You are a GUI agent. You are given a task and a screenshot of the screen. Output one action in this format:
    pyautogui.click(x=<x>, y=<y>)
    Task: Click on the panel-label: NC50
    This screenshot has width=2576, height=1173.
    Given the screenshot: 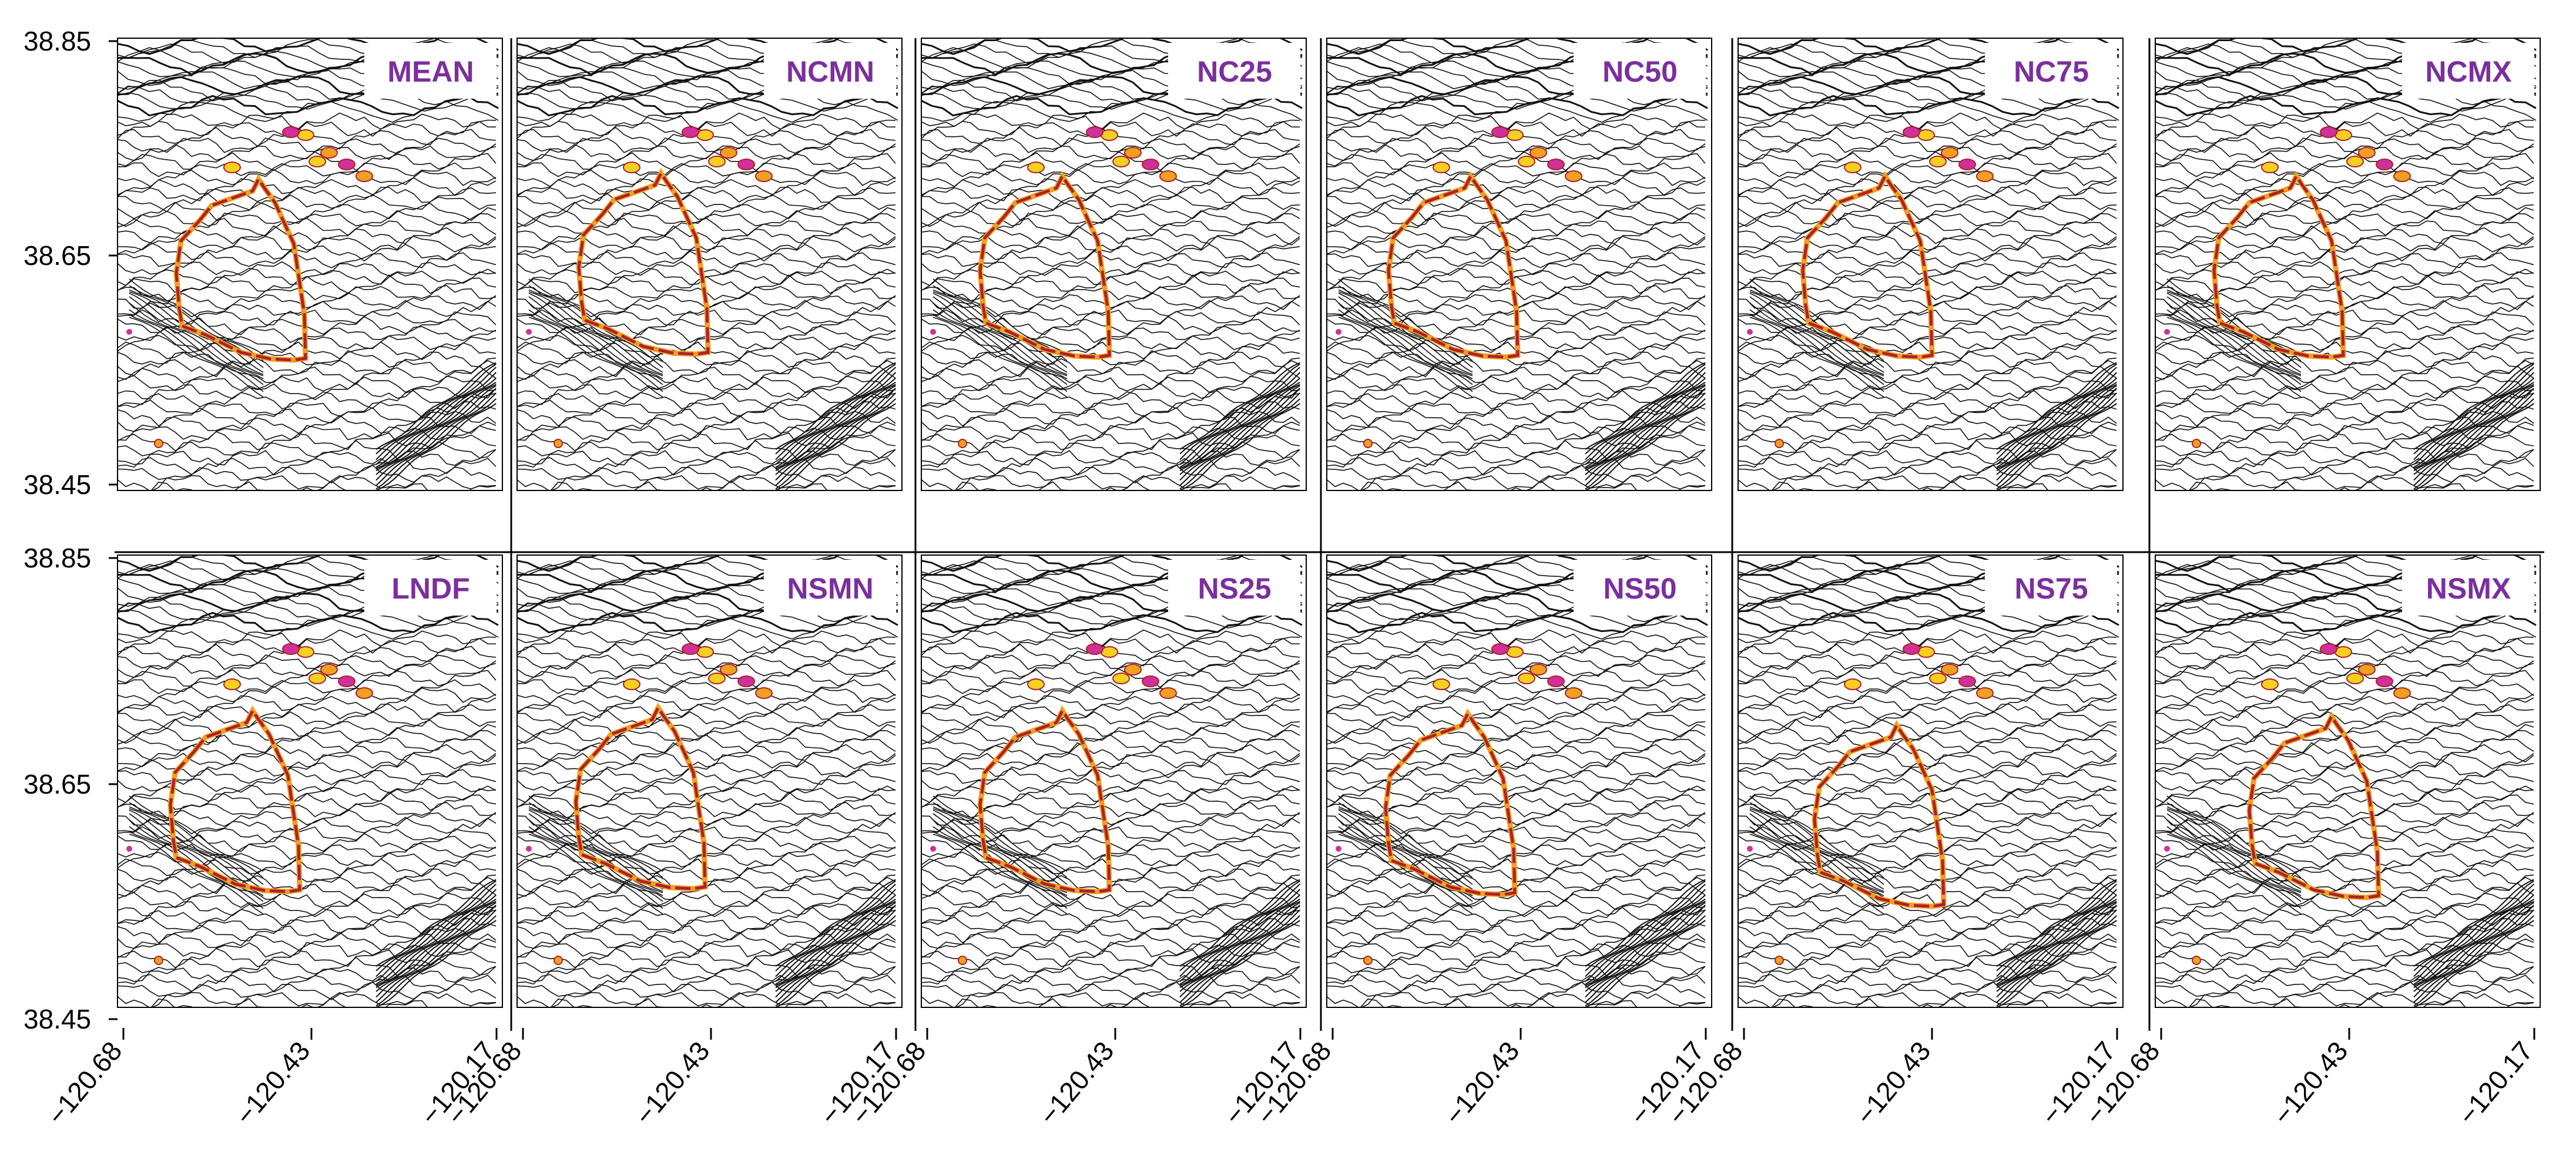 What is the action you would take?
    pyautogui.click(x=1640, y=71)
    